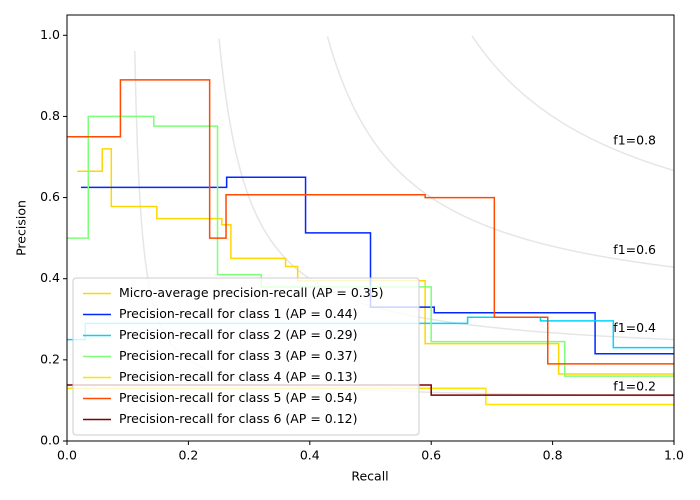 The width and height of the screenshot is (700, 500). What do you see at coordinates (369, 476) in the screenshot?
I see `x-axis-label: Recall` at bounding box center [369, 476].